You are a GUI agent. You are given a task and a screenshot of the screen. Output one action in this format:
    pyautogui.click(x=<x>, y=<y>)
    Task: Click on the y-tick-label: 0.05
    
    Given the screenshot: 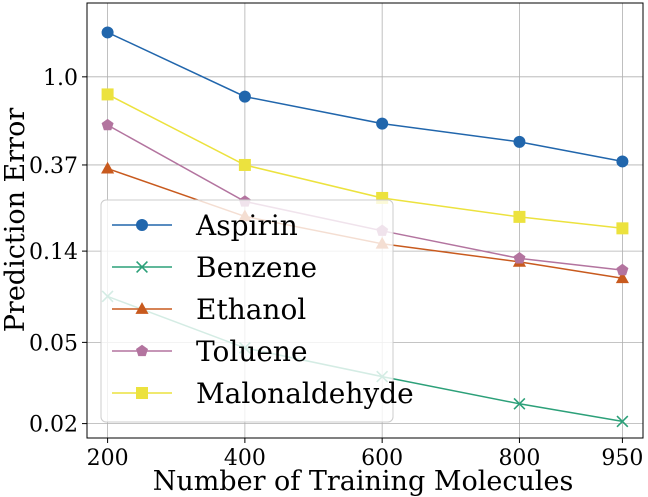 What is the action you would take?
    pyautogui.click(x=53, y=343)
    